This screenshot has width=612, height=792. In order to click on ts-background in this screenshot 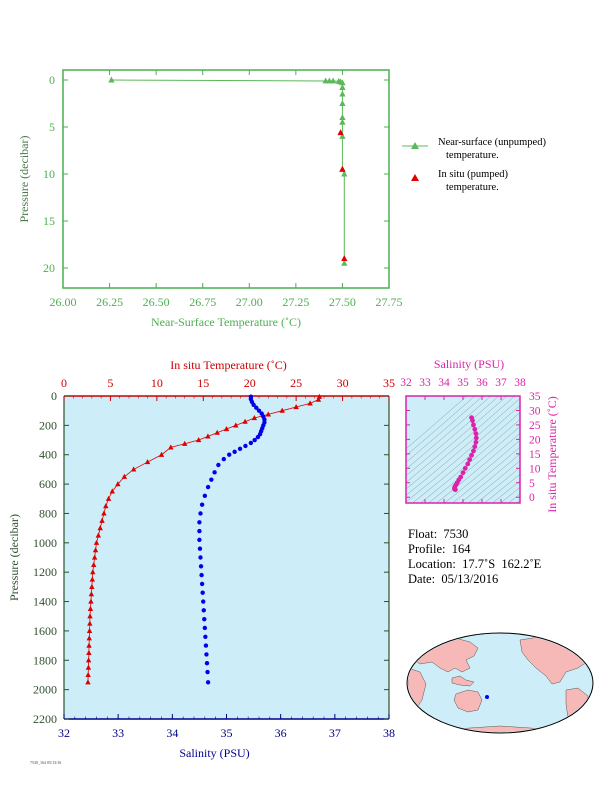, I will do `click(463, 449)`.